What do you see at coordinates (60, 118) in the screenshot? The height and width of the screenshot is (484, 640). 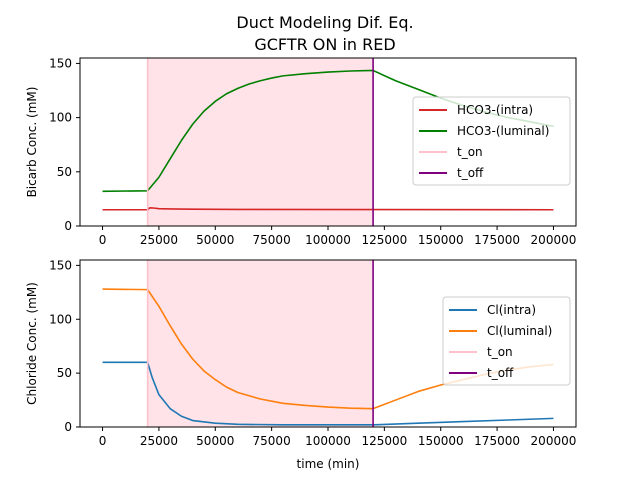 I see `bicarb-y-tick-label: 100` at bounding box center [60, 118].